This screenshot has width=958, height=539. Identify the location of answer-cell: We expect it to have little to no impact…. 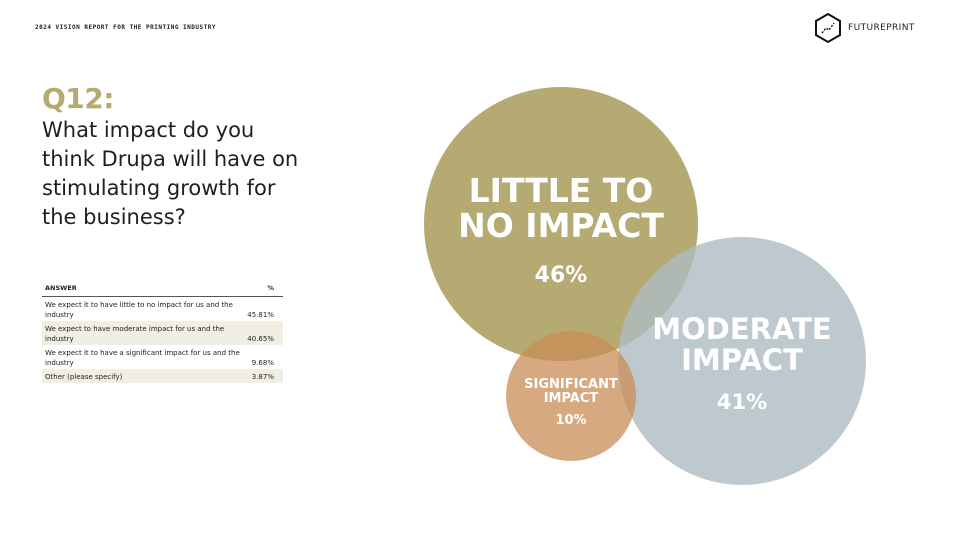
(139, 310).